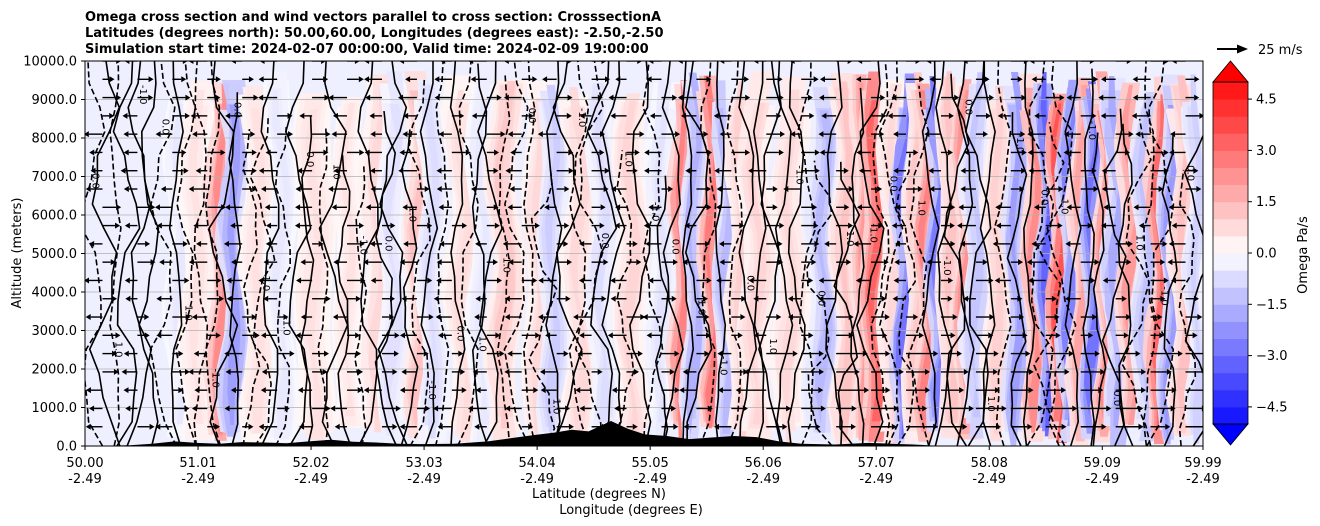 The height and width of the screenshot is (526, 1320). What do you see at coordinates (1202, 463) in the screenshot?
I see `x-tick-label-lat: 59.99` at bounding box center [1202, 463].